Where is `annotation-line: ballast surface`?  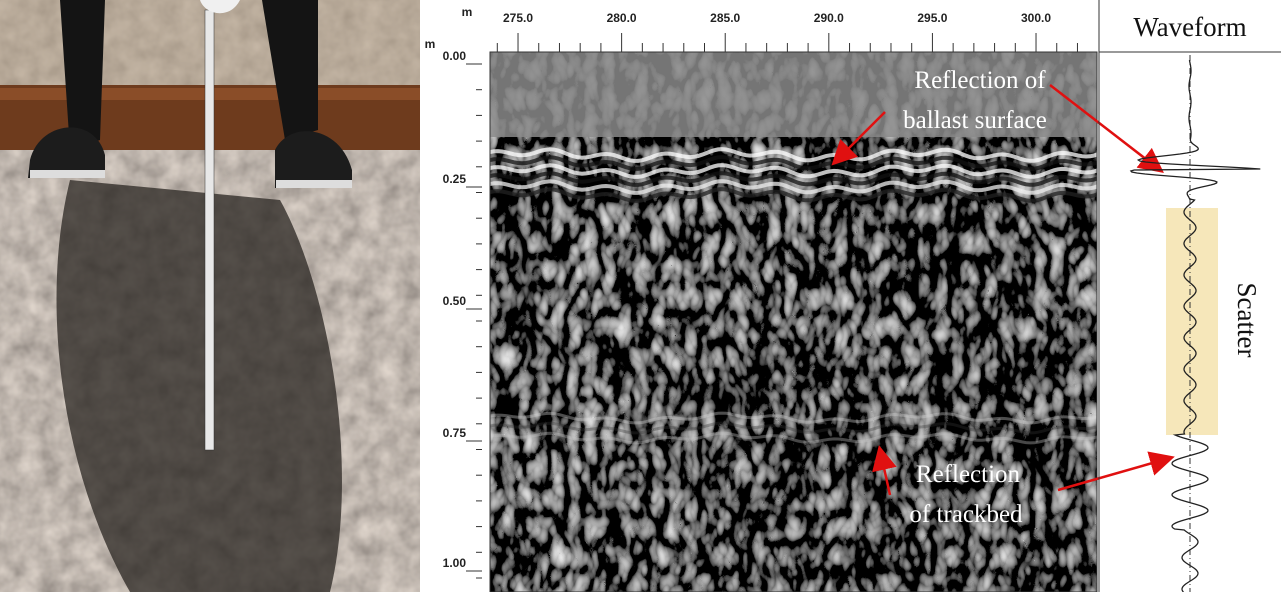
annotation-line: ballast surface is located at coordinates (975, 120).